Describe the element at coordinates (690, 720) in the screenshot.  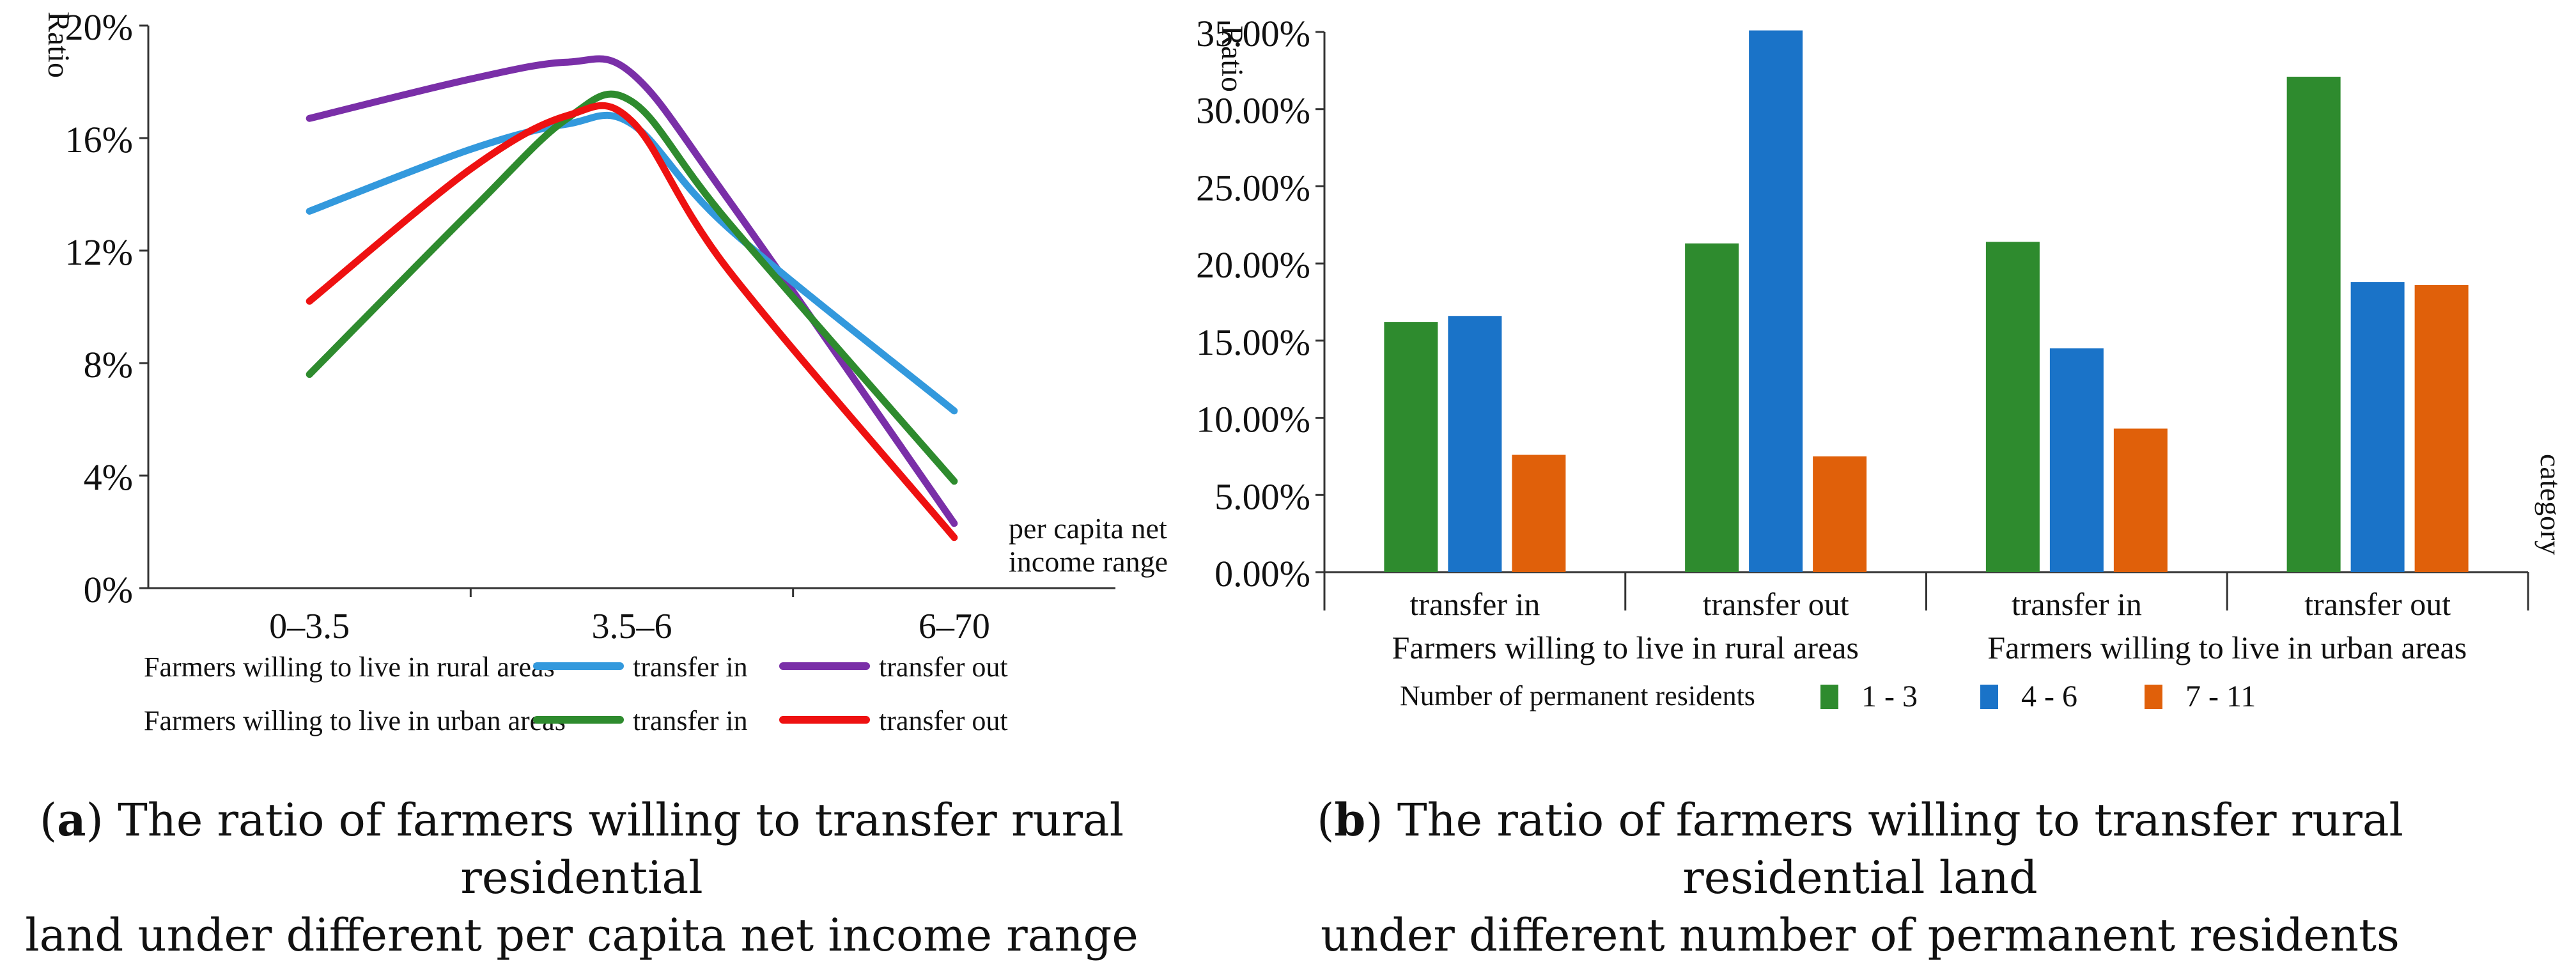
I see `legend-label-3: transfer in` at that location.